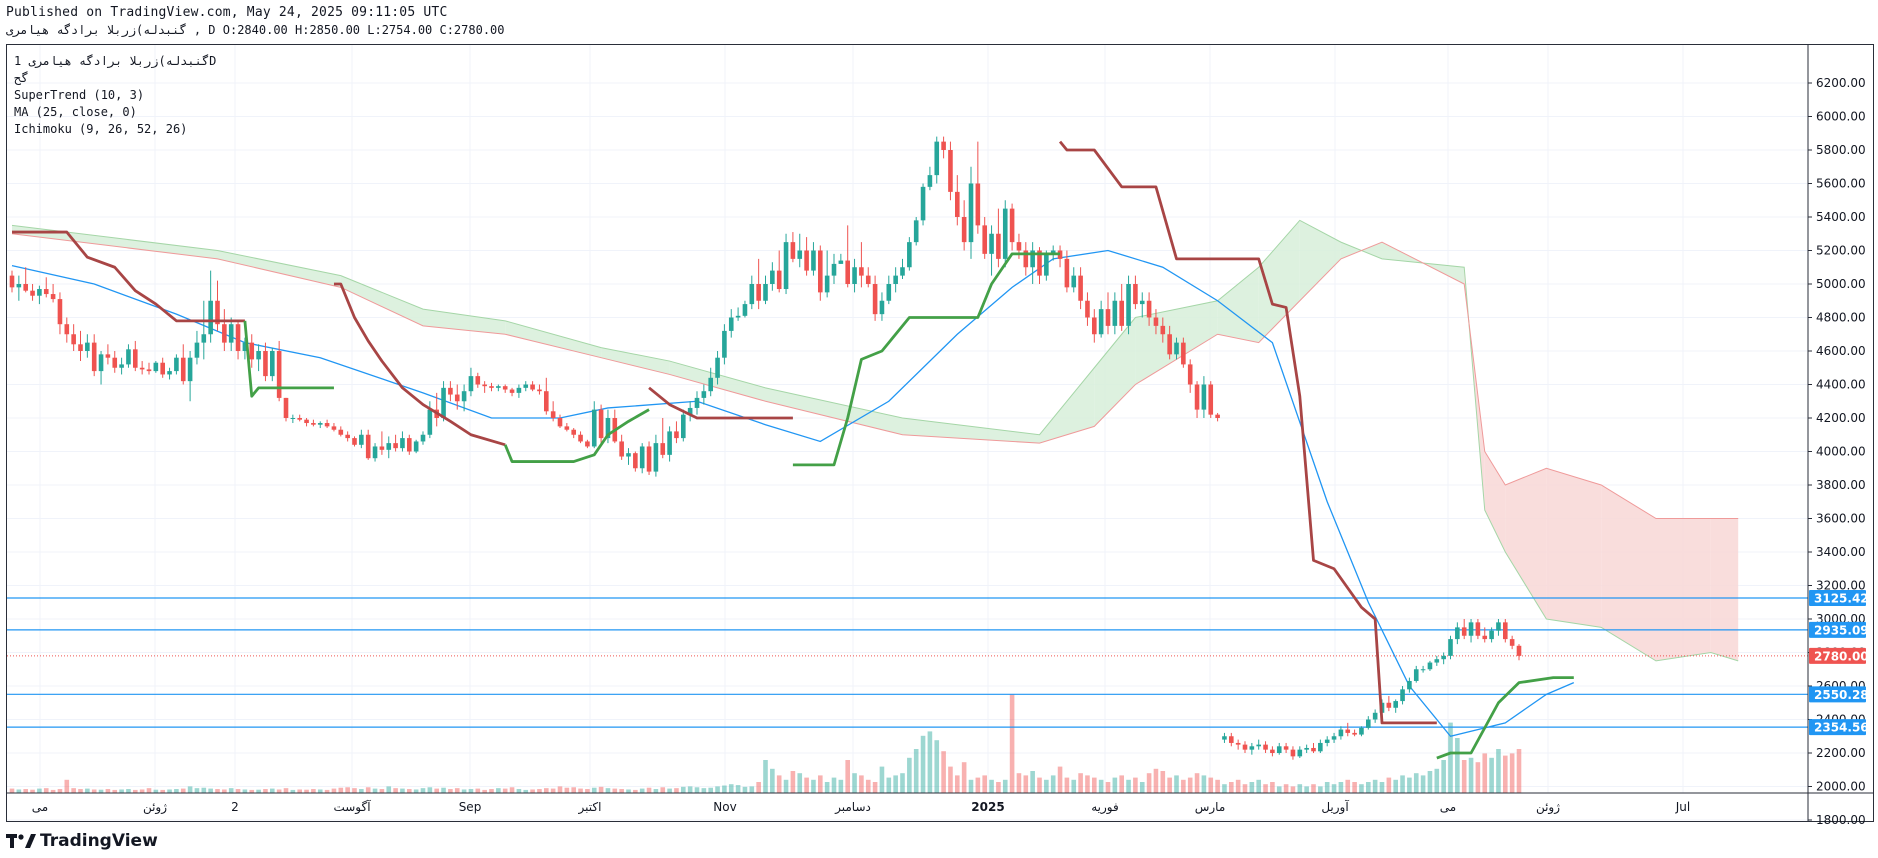  I want to click on price-tick-label: 4000.00, so click(1841, 452).